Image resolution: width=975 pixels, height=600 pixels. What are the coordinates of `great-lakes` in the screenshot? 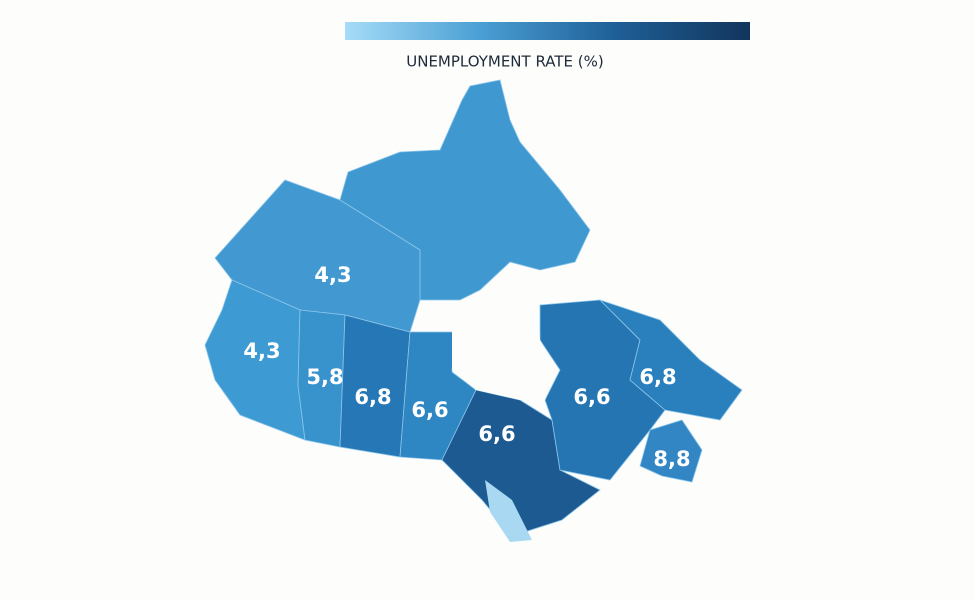 It's located at (508, 511).